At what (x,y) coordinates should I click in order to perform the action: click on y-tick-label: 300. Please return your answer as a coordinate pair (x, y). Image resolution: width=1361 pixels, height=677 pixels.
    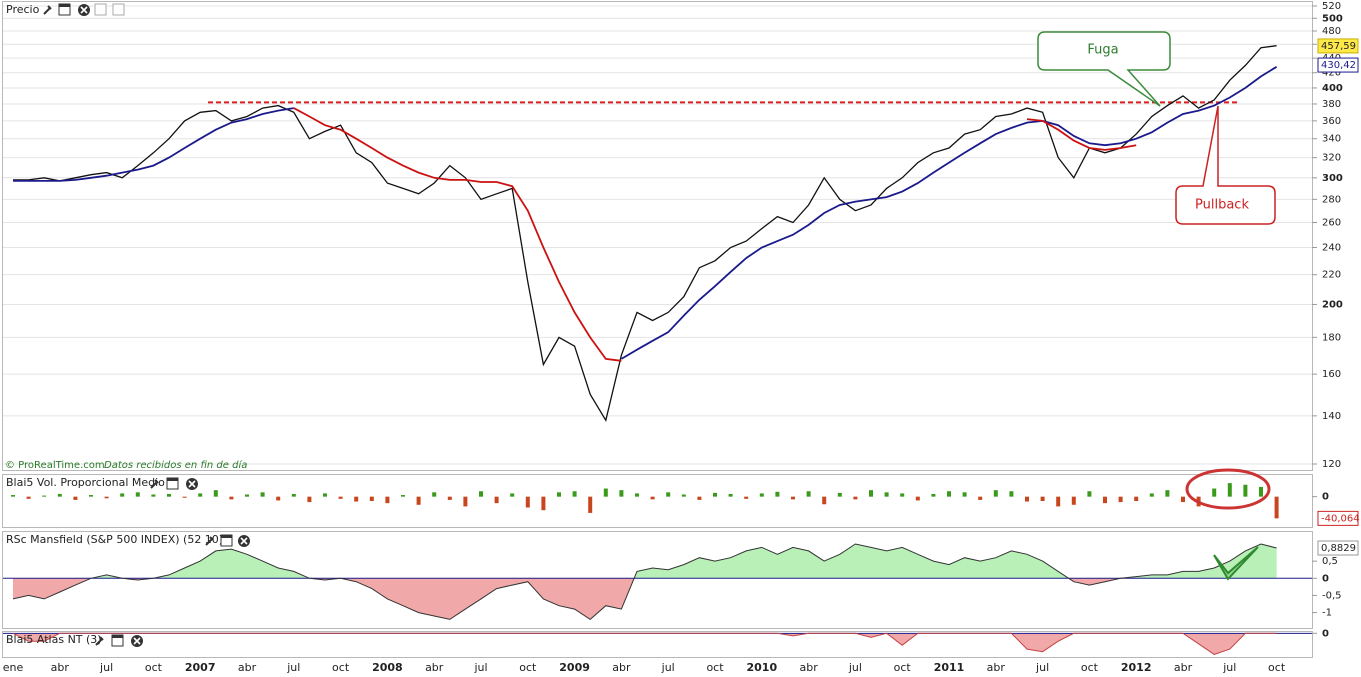
    Looking at the image, I should click on (1332, 178).